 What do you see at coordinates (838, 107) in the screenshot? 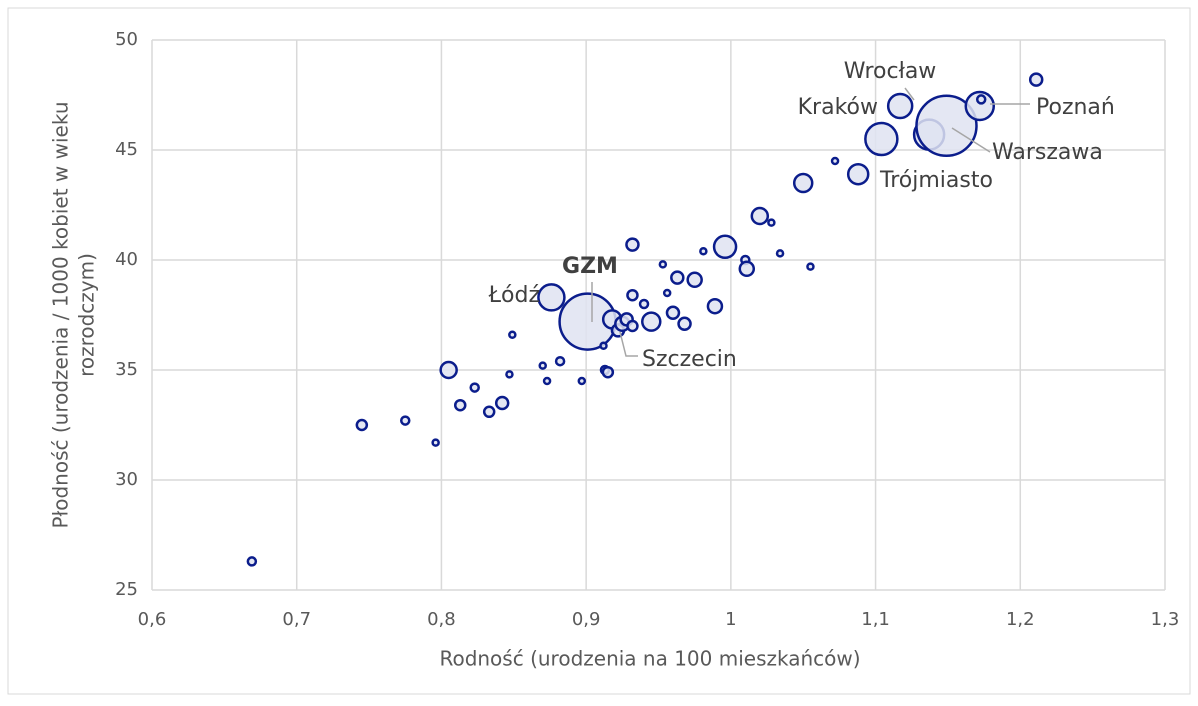
I see `annotation: Kraków` at bounding box center [838, 107].